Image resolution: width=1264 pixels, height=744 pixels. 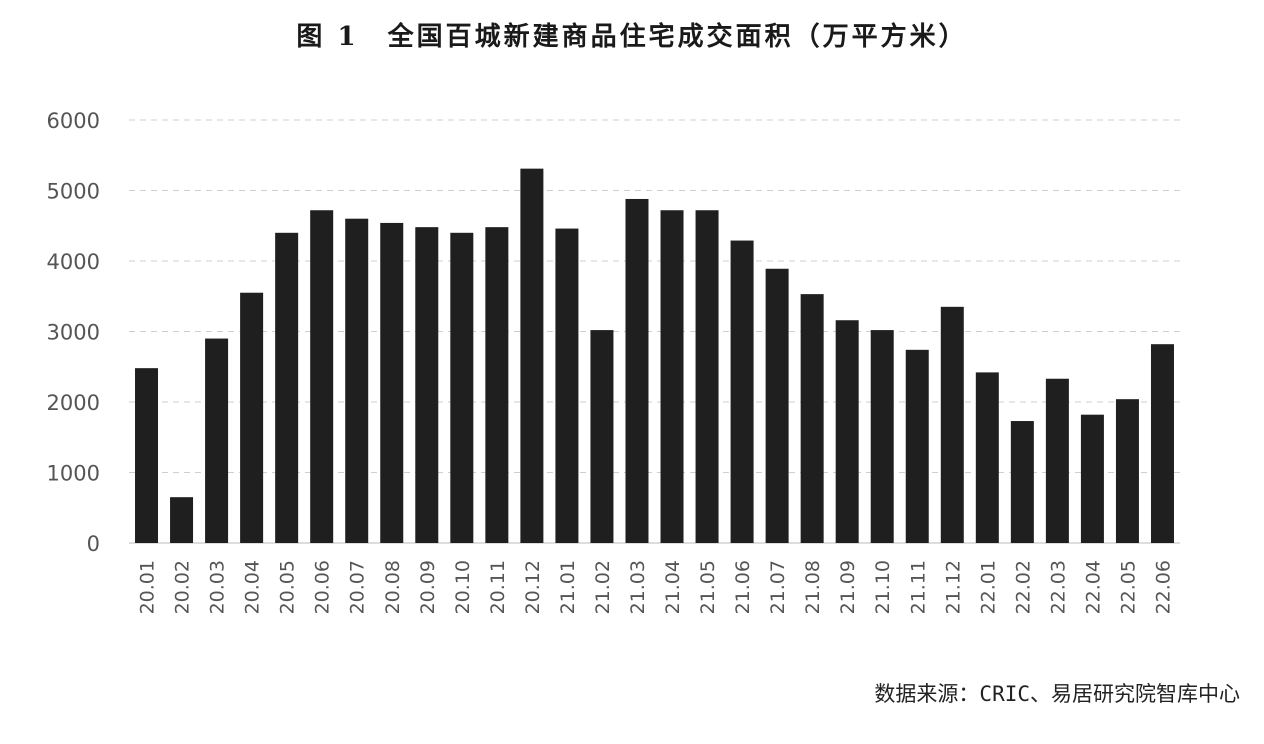 What do you see at coordinates (1057, 694) in the screenshot?
I see `data-source-note: 数据来源：CRIC、易居研究院智库中心` at bounding box center [1057, 694].